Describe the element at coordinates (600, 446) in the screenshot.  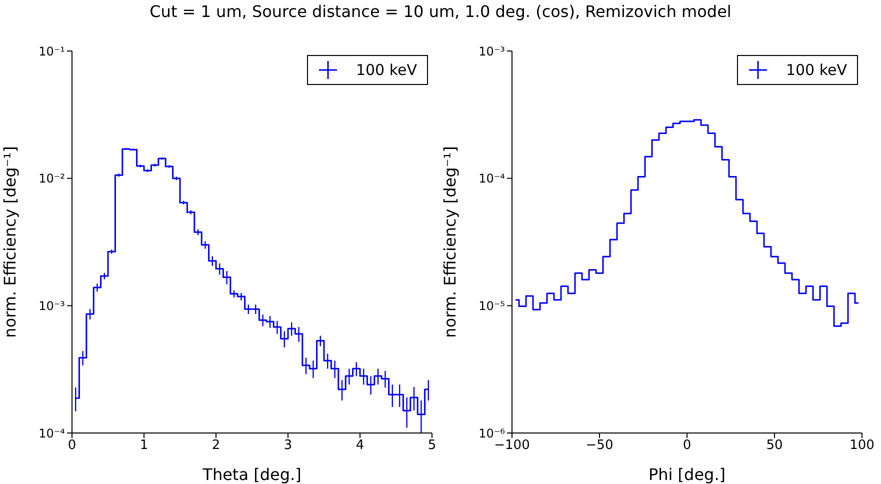
I see `x-tick-label: −50` at that location.